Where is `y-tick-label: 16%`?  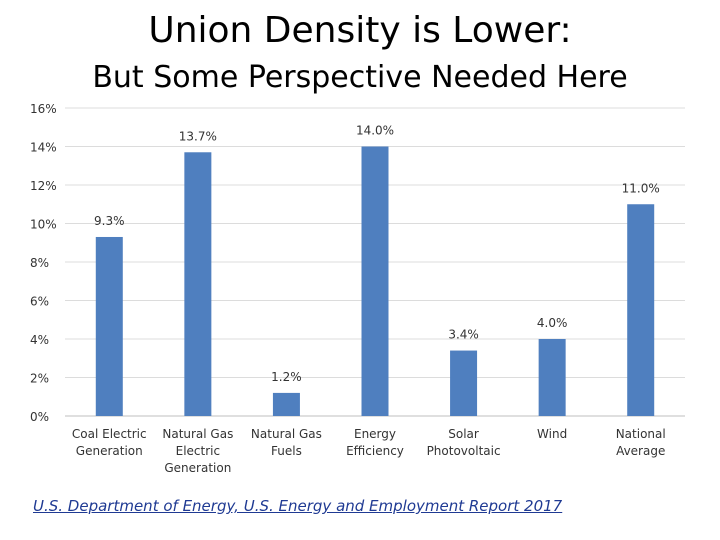 y-tick-label: 16% is located at coordinates (43, 109).